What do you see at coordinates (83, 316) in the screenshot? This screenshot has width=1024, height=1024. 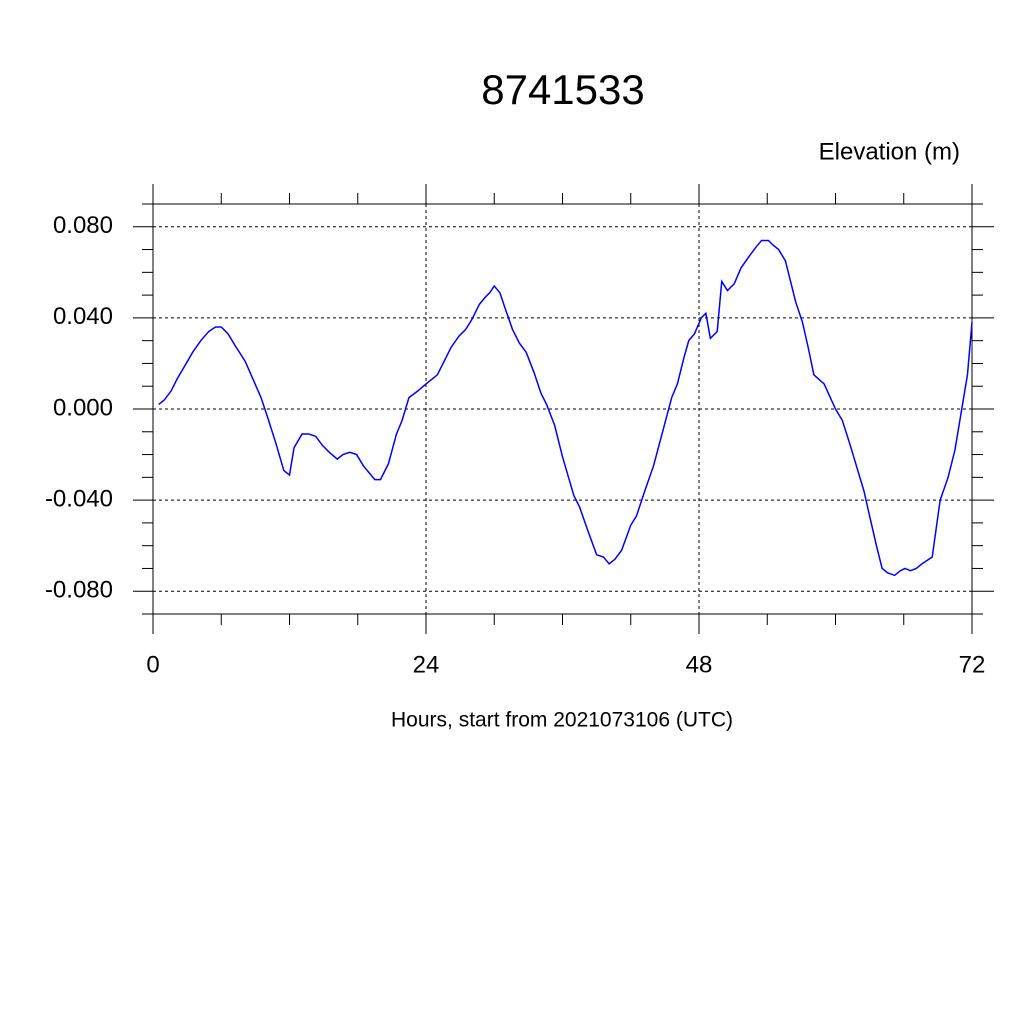 I see `y-tick-label: 0.040` at bounding box center [83, 316].